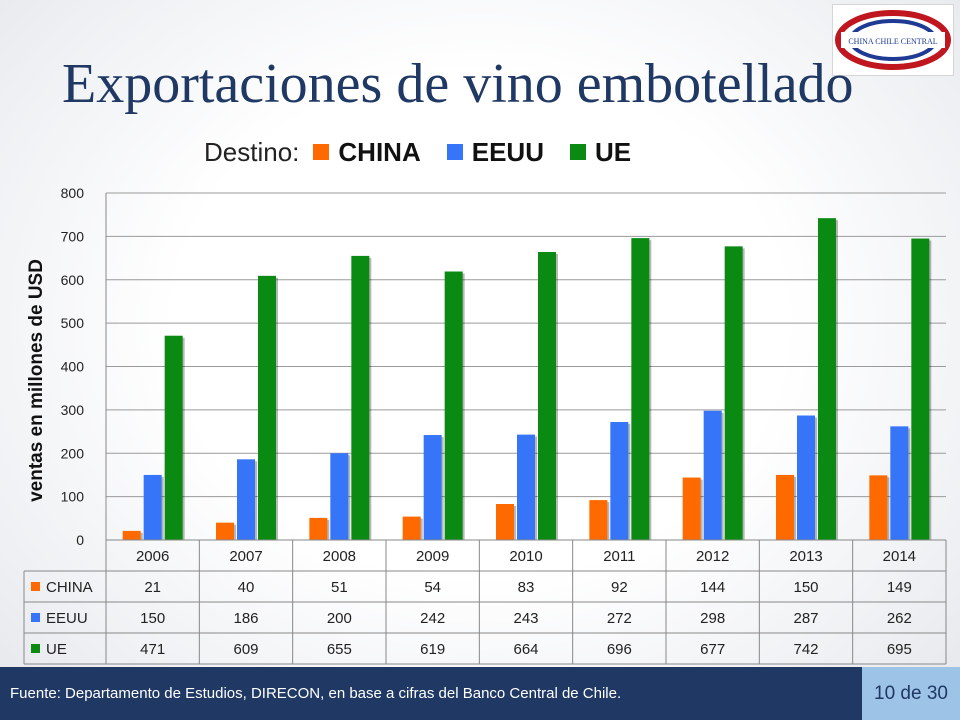 This screenshot has height=720, width=960. Describe the element at coordinates (152, 556) in the screenshot. I see `category-label: 2006` at that location.